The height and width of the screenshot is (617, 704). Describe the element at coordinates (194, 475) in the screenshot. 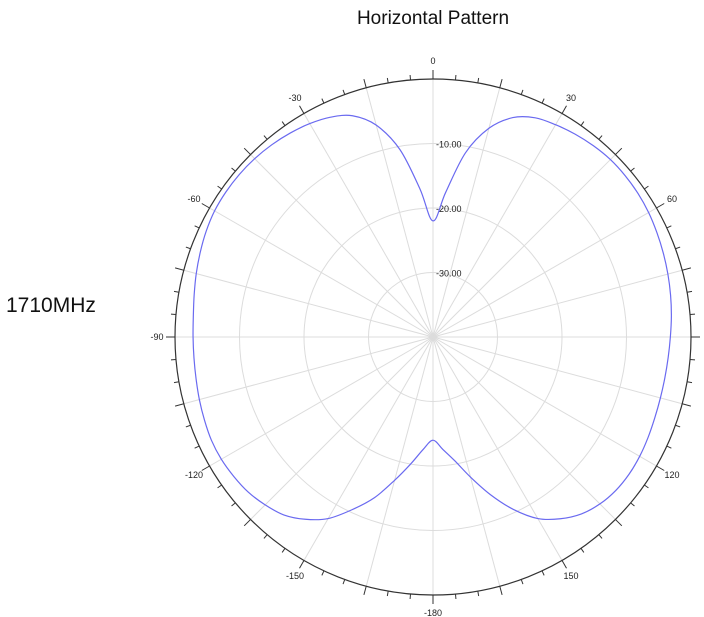

I see `angle-tick-label: -120` at that location.